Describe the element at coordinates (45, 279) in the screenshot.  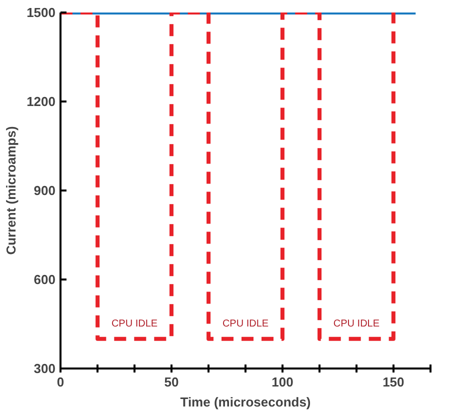
I see `y-tick-label: 600` at that location.